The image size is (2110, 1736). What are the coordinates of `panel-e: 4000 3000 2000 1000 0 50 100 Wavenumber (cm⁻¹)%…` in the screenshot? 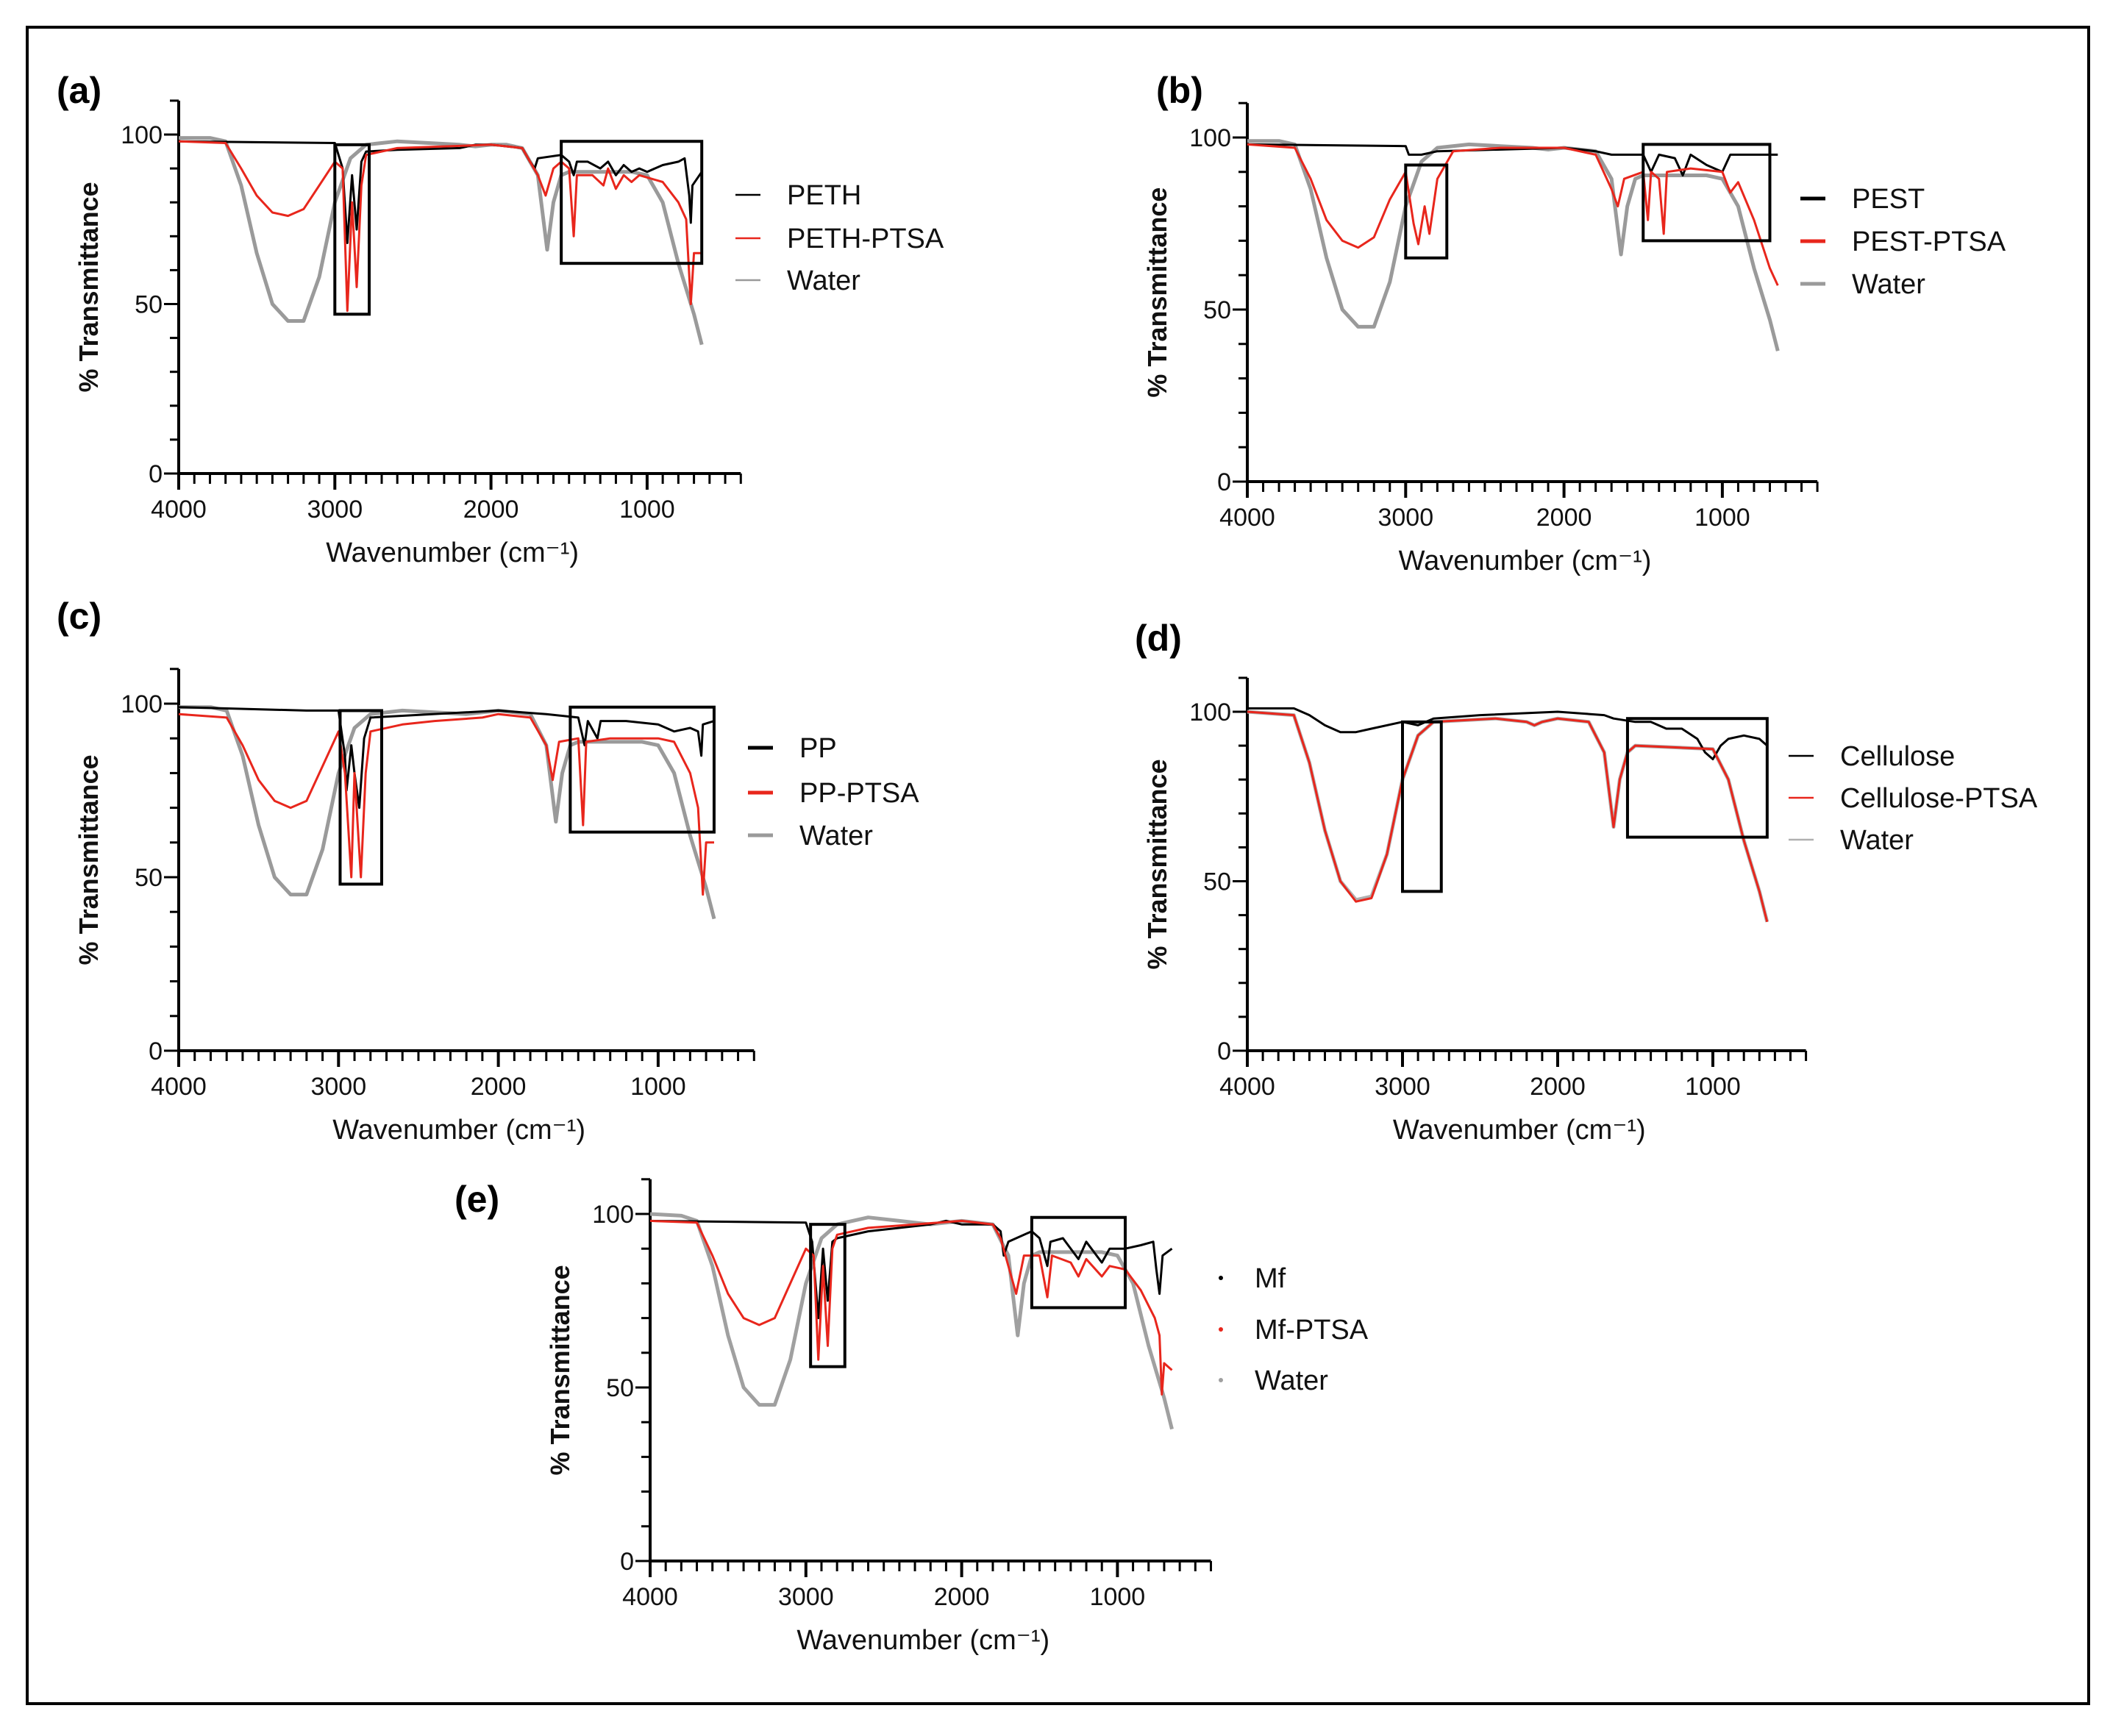 It's located at (912, 1417).